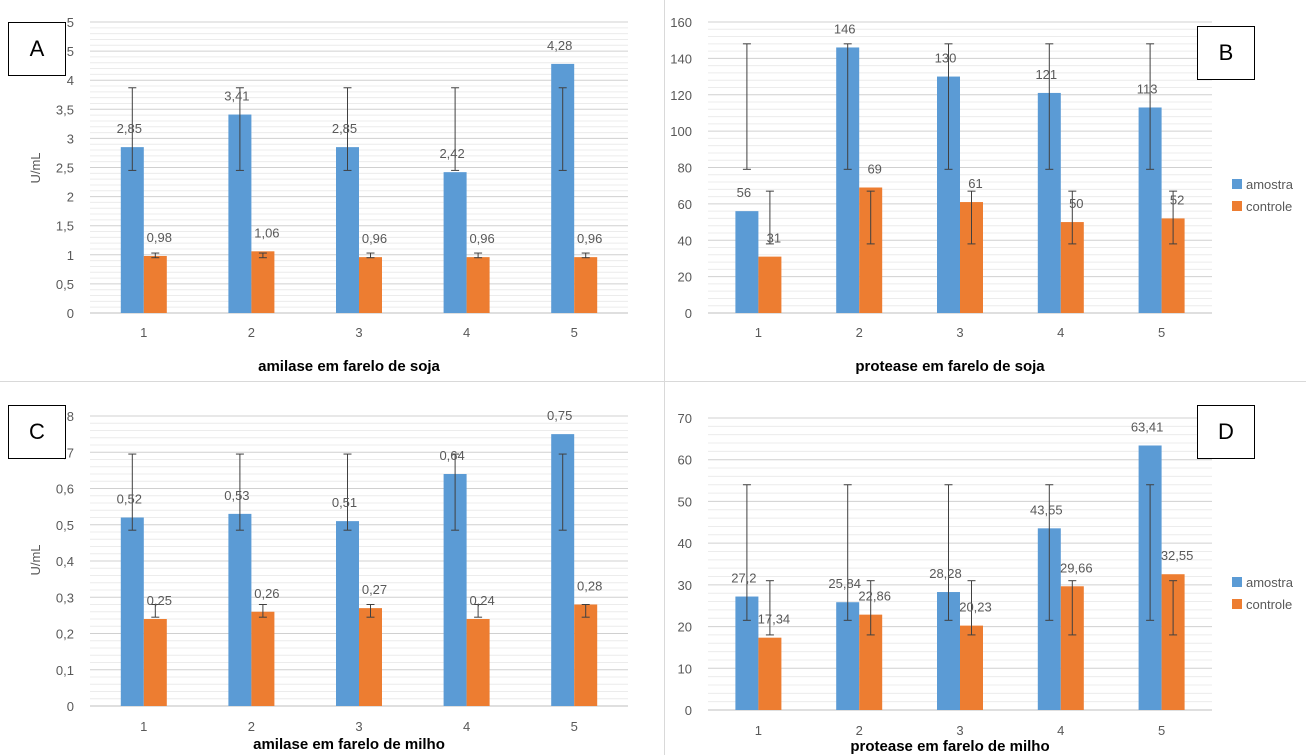  I want to click on data-label-controle: 31, so click(774, 238).